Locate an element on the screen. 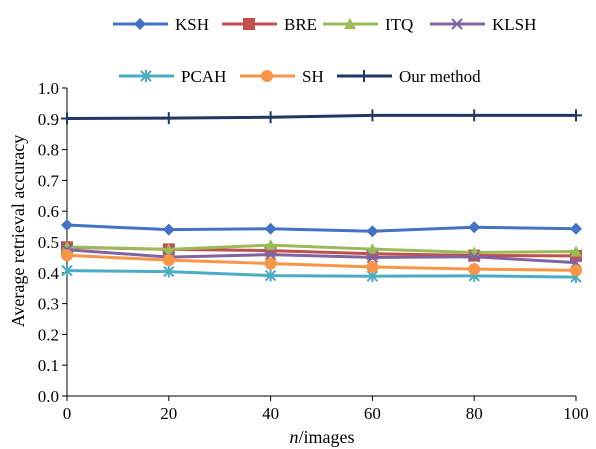  x-tick-label: 20 is located at coordinates (168, 413).